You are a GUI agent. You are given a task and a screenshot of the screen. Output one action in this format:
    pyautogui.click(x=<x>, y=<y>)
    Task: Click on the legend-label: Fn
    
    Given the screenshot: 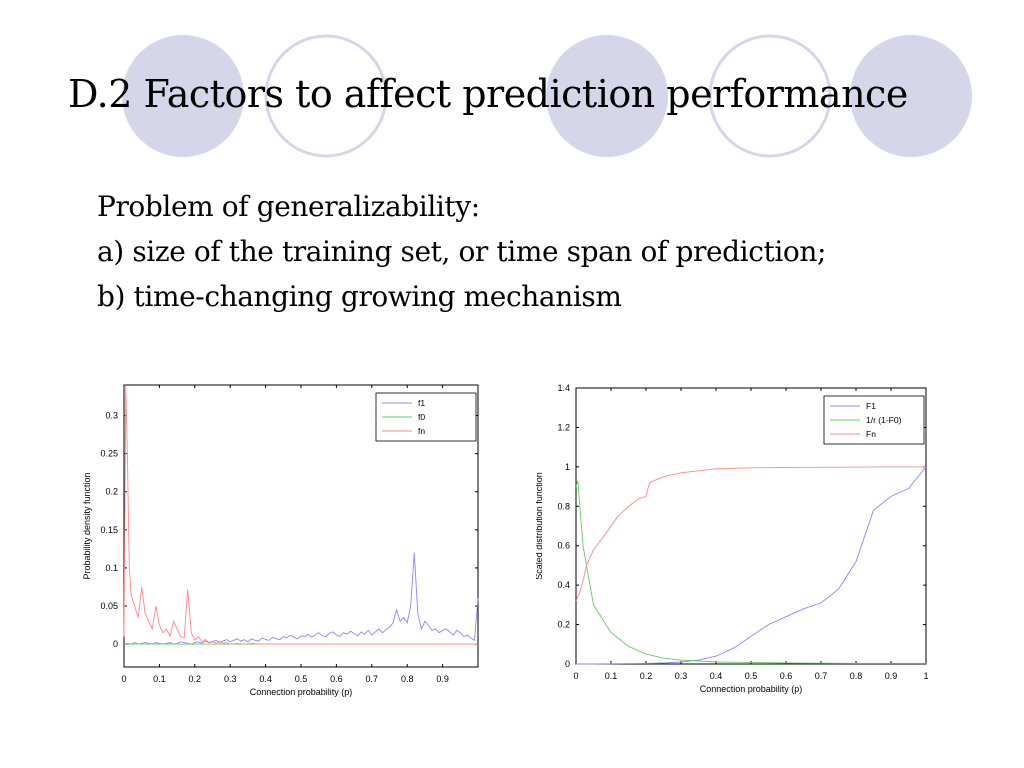 What is the action you would take?
    pyautogui.click(x=871, y=434)
    